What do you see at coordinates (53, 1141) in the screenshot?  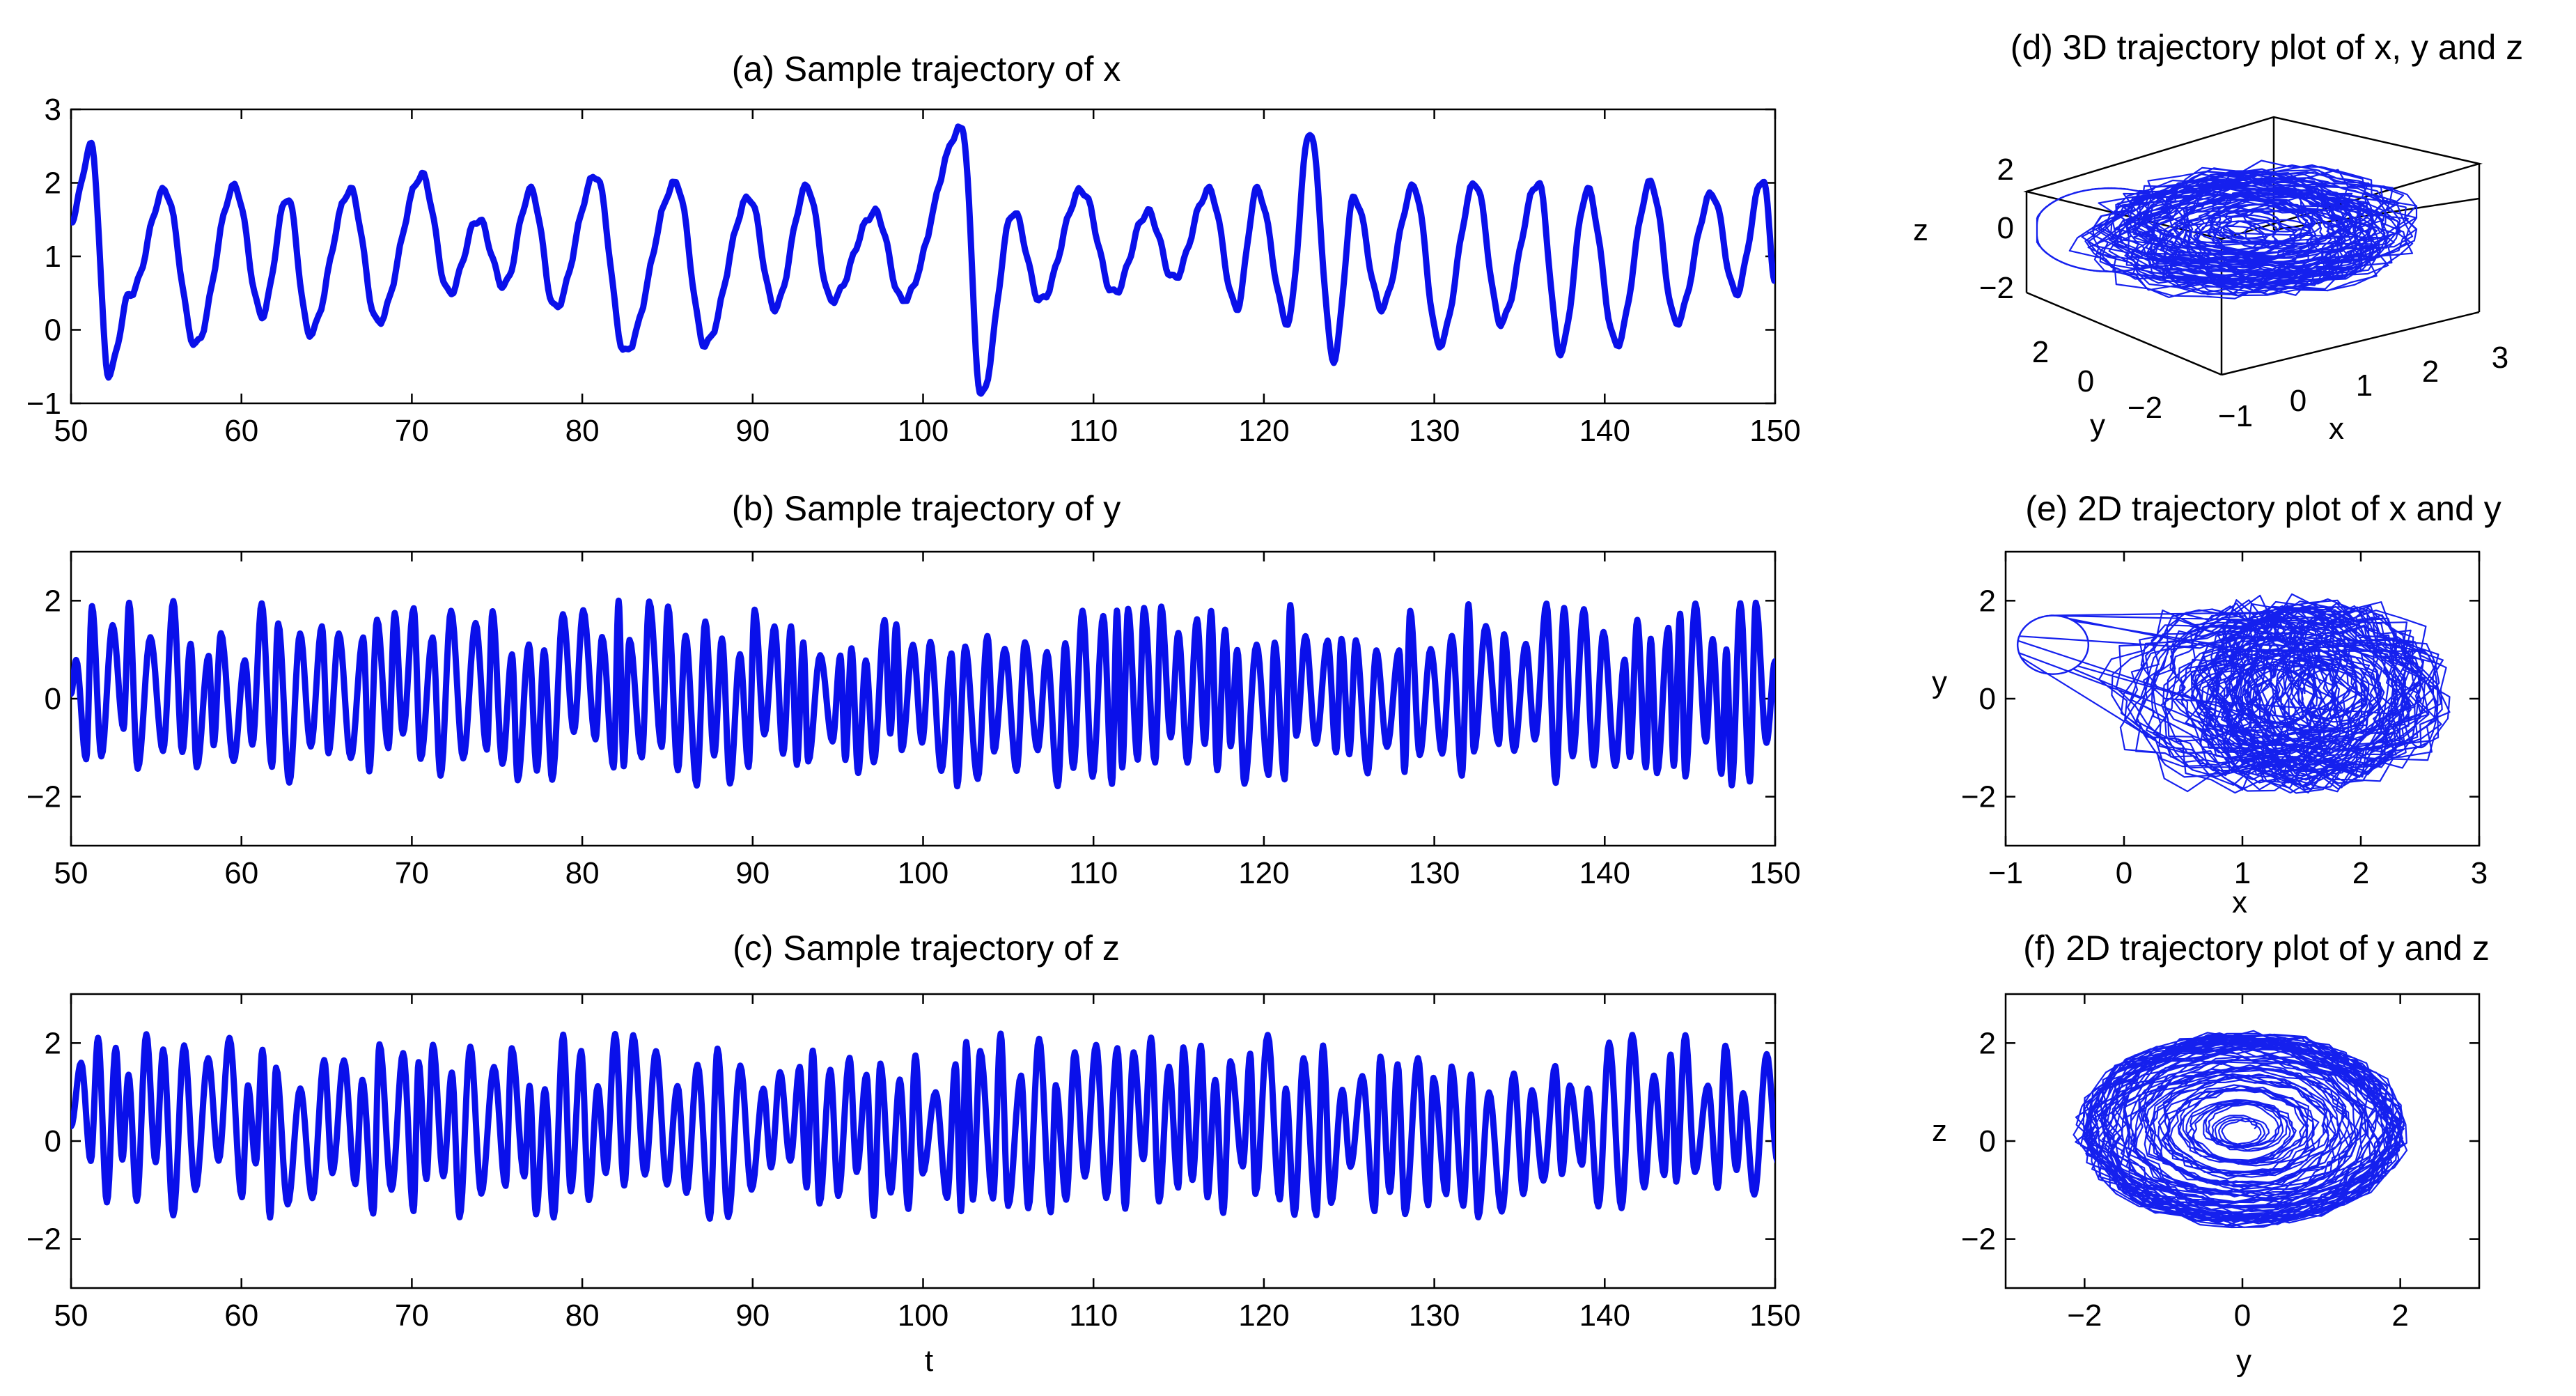 I see `ytick-label-c: 0` at bounding box center [53, 1141].